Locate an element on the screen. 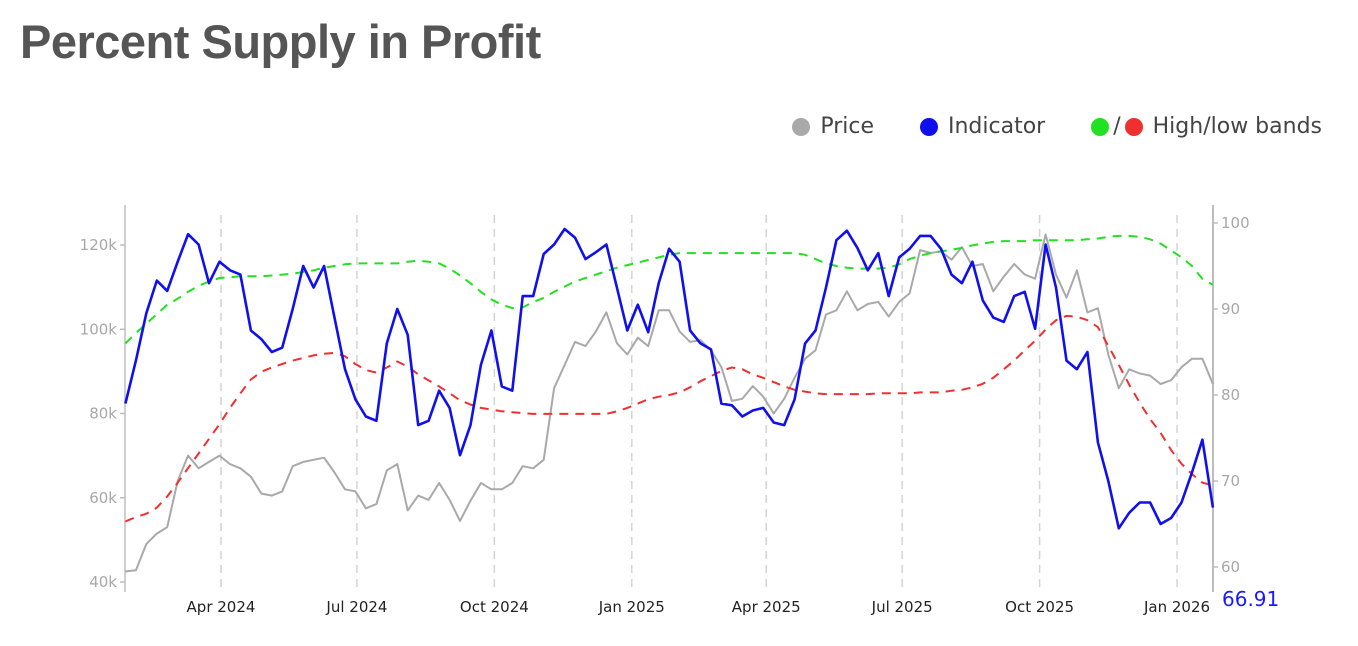 This screenshot has height=646, width=1358. right-axis-tick-label: 60 is located at coordinates (1230, 567).